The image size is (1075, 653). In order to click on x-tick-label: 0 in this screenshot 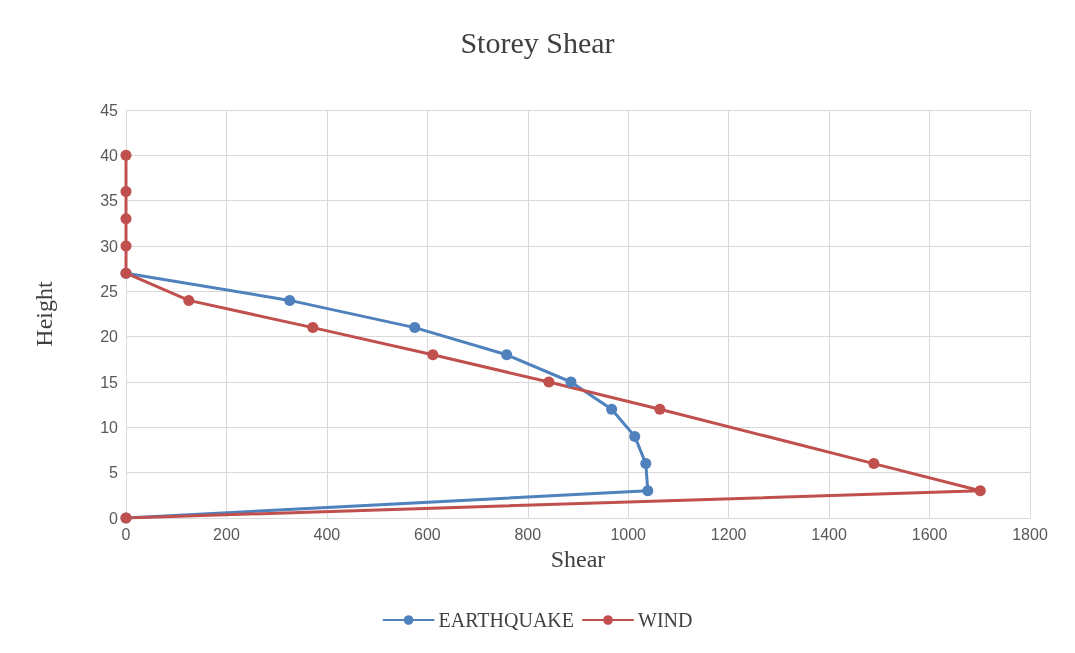, I will do `click(126, 534)`.